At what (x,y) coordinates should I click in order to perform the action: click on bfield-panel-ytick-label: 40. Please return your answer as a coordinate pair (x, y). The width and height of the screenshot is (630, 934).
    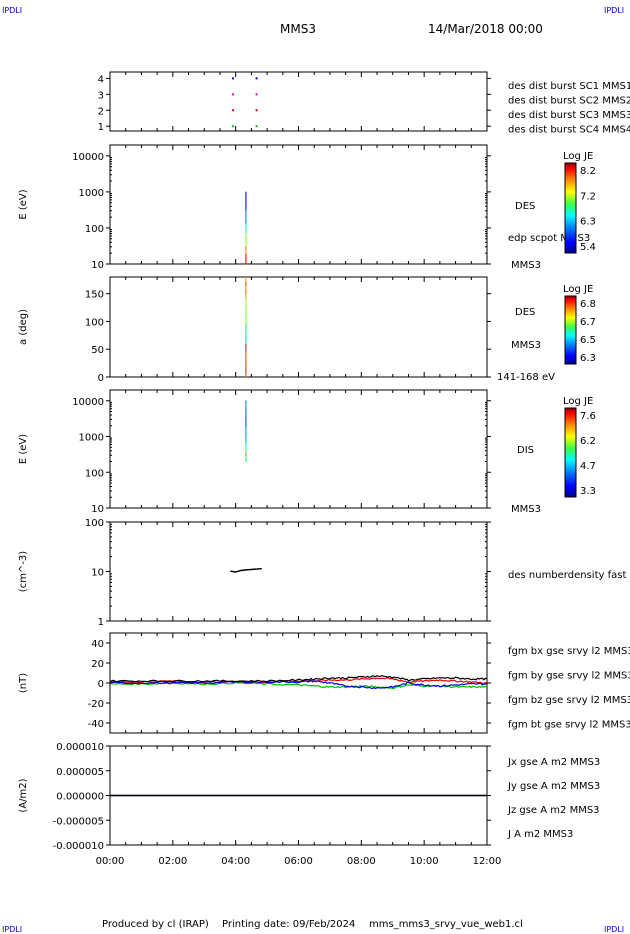
    Looking at the image, I should click on (97, 644).